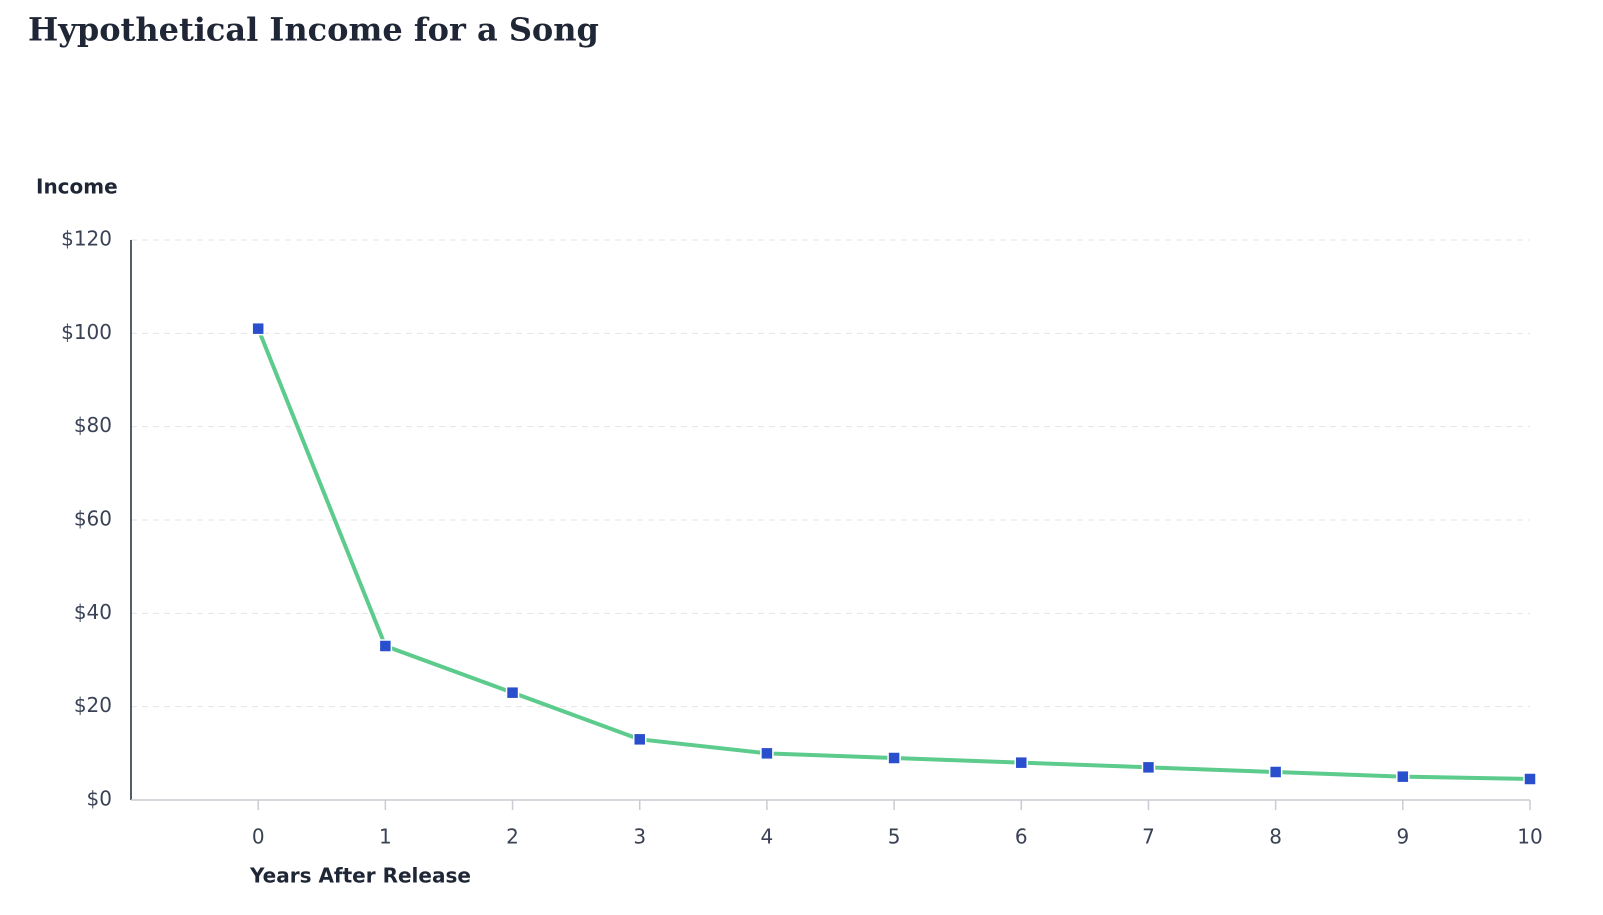 This screenshot has height=915, width=1603. Describe the element at coordinates (385, 837) in the screenshot. I see `x-tick-label: 1` at that location.